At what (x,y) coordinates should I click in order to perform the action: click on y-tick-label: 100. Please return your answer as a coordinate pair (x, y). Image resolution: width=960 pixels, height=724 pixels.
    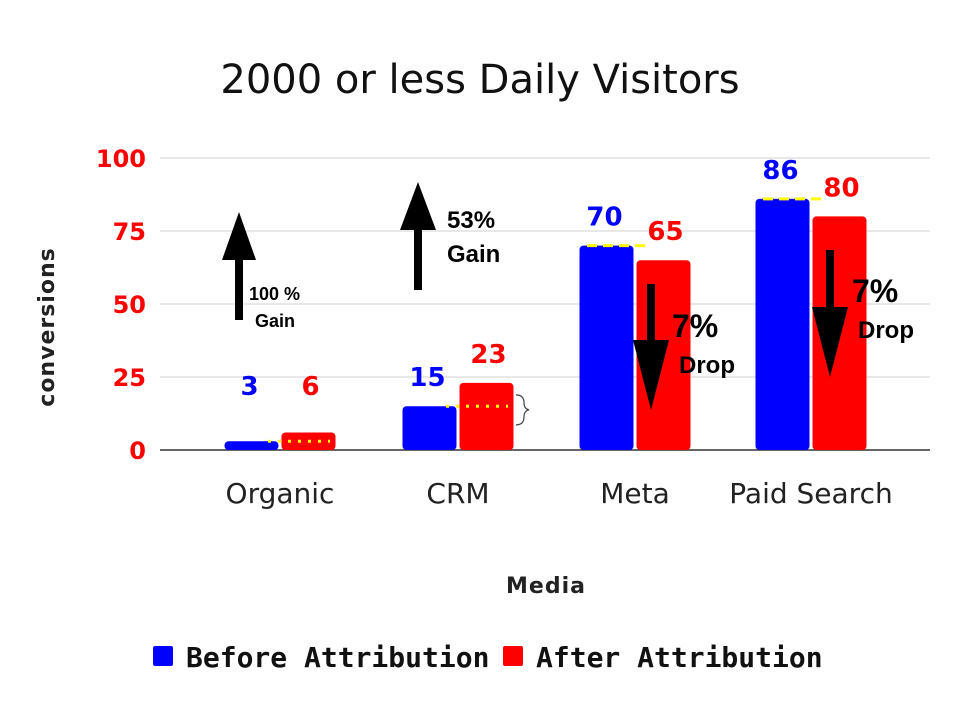
    Looking at the image, I should click on (121, 159).